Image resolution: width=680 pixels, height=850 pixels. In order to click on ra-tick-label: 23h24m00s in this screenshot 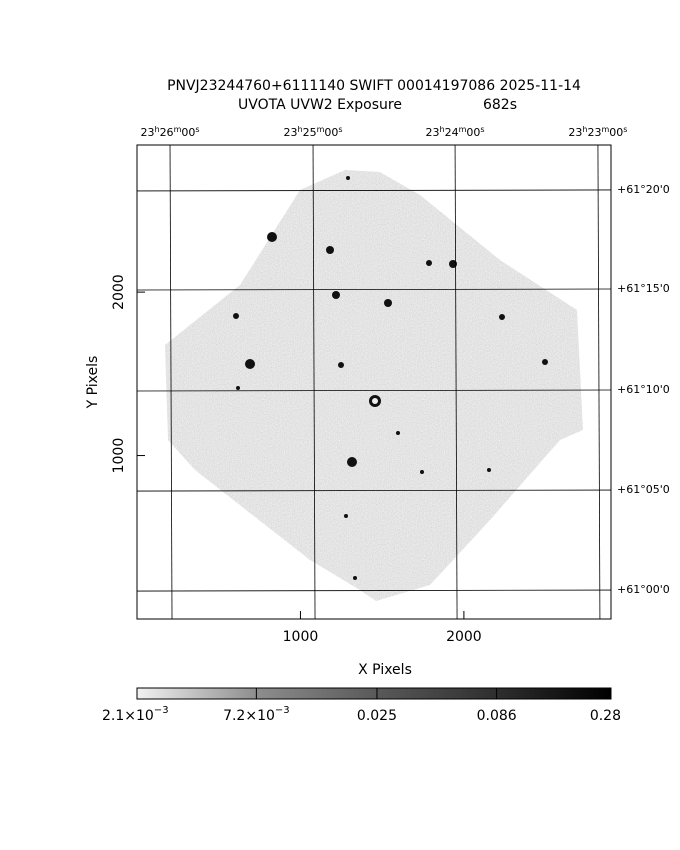, I will do `click(455, 132)`.